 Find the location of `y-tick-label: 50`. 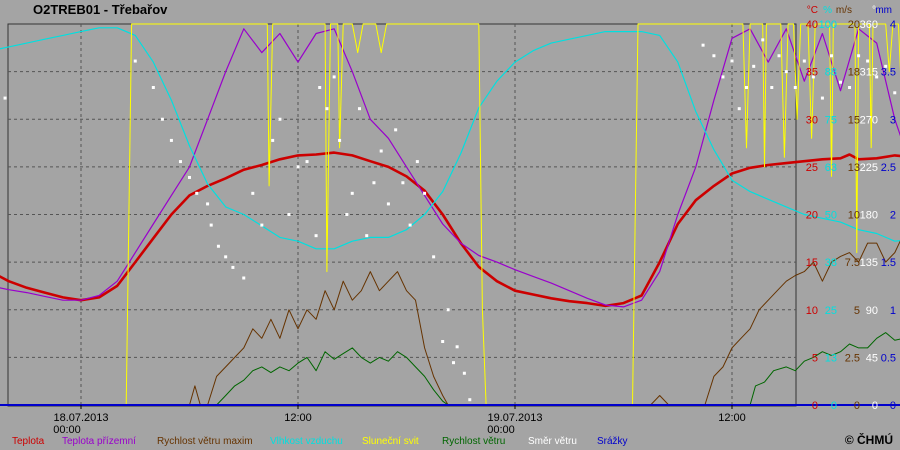

y-tick-label: 50 is located at coordinates (831, 216).